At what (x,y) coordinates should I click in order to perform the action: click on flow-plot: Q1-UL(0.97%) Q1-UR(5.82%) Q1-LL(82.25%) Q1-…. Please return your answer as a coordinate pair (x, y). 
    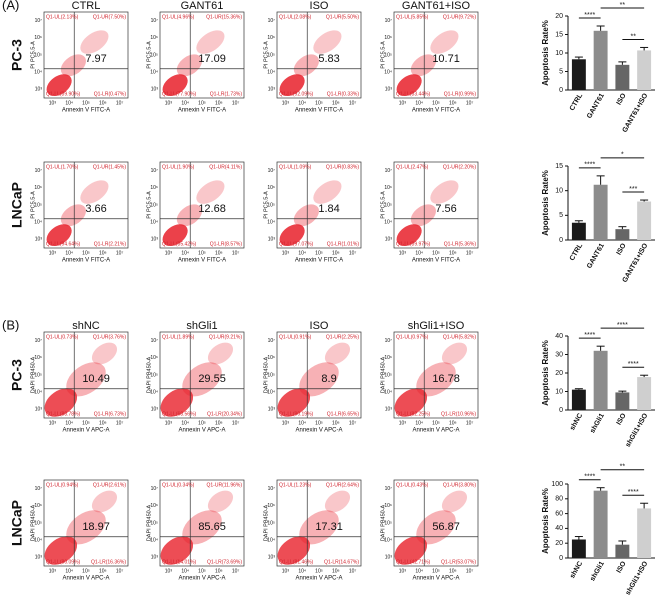
    Looking at the image, I should click on (429, 382).